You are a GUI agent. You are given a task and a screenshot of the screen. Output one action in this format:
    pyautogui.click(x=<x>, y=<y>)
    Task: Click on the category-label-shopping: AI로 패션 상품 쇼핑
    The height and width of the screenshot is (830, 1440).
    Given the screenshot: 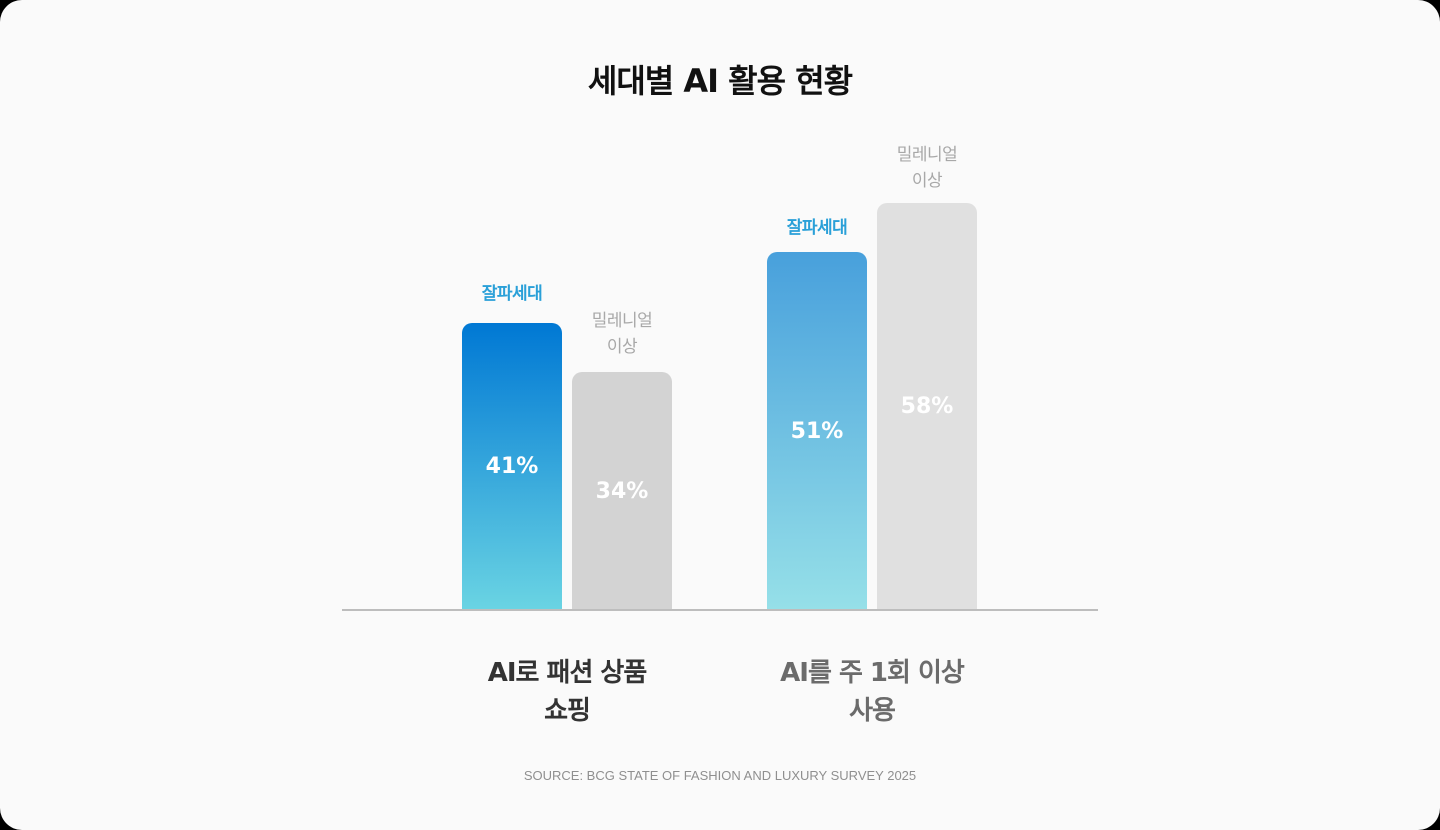 What is the action you would take?
    pyautogui.click(x=567, y=692)
    